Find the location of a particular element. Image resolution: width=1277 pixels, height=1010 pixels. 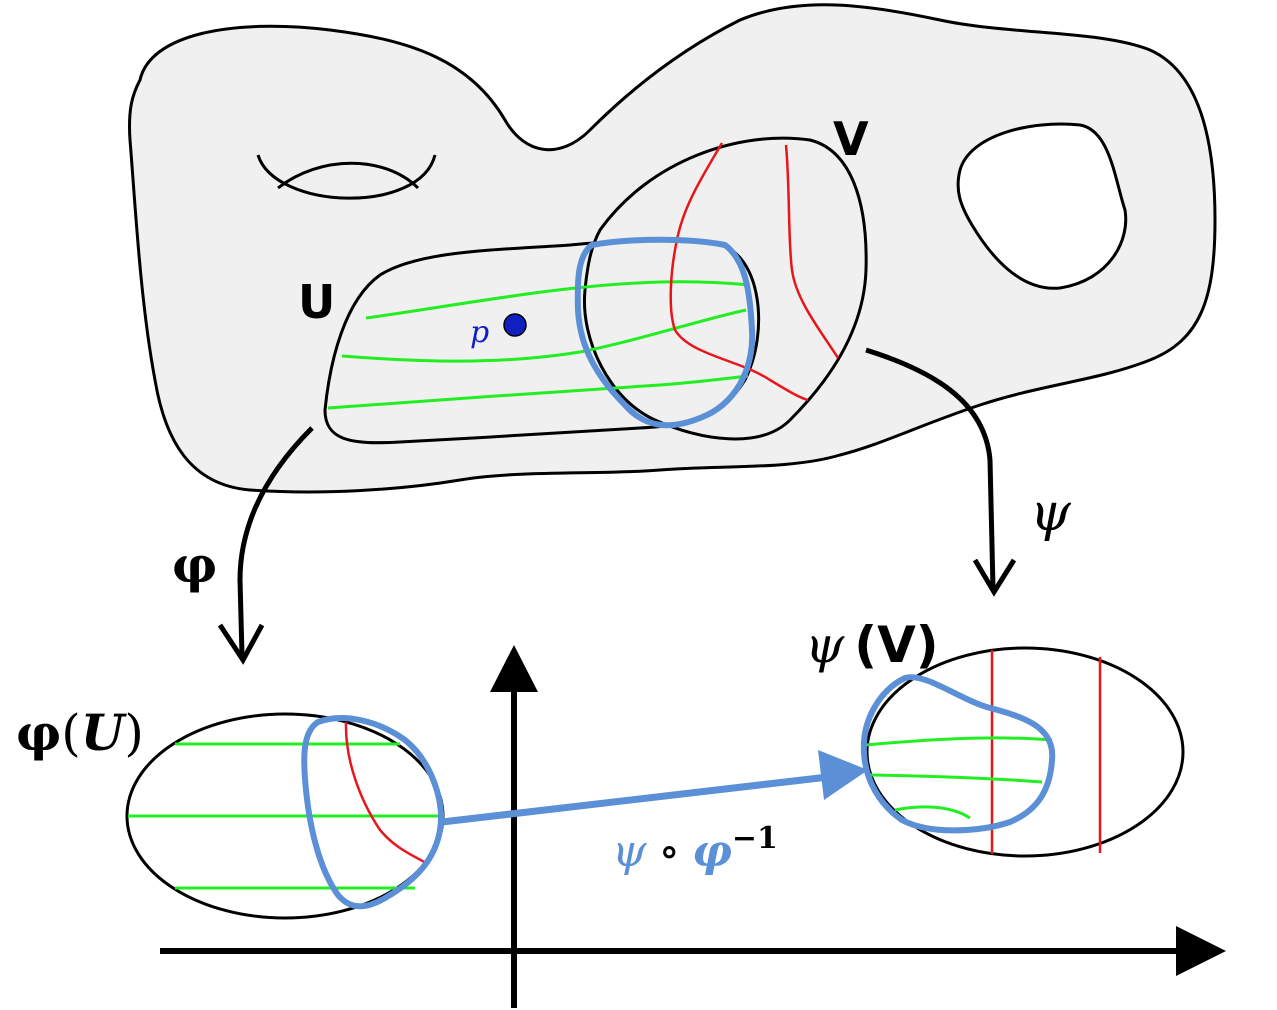

chart-V-boundary is located at coordinates (725, 288).